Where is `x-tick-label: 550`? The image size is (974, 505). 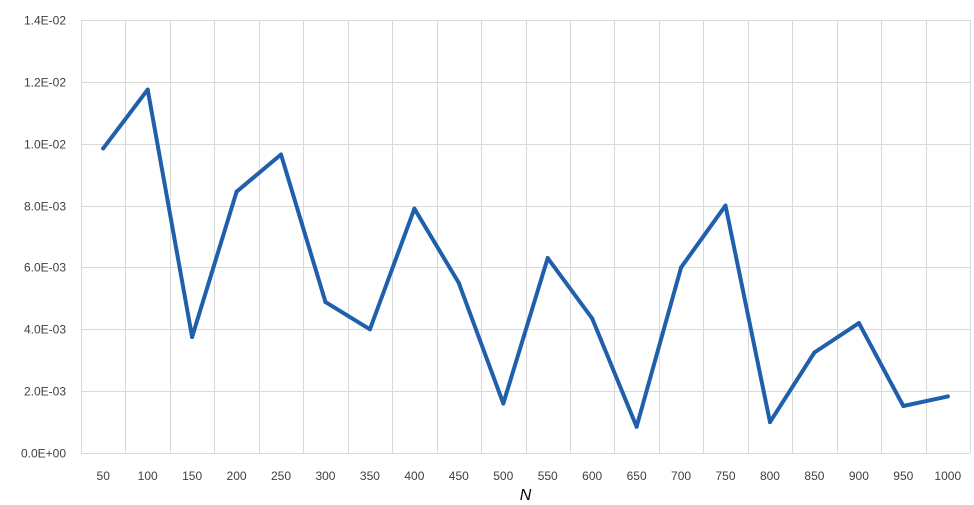 x-tick-label: 550 is located at coordinates (548, 476).